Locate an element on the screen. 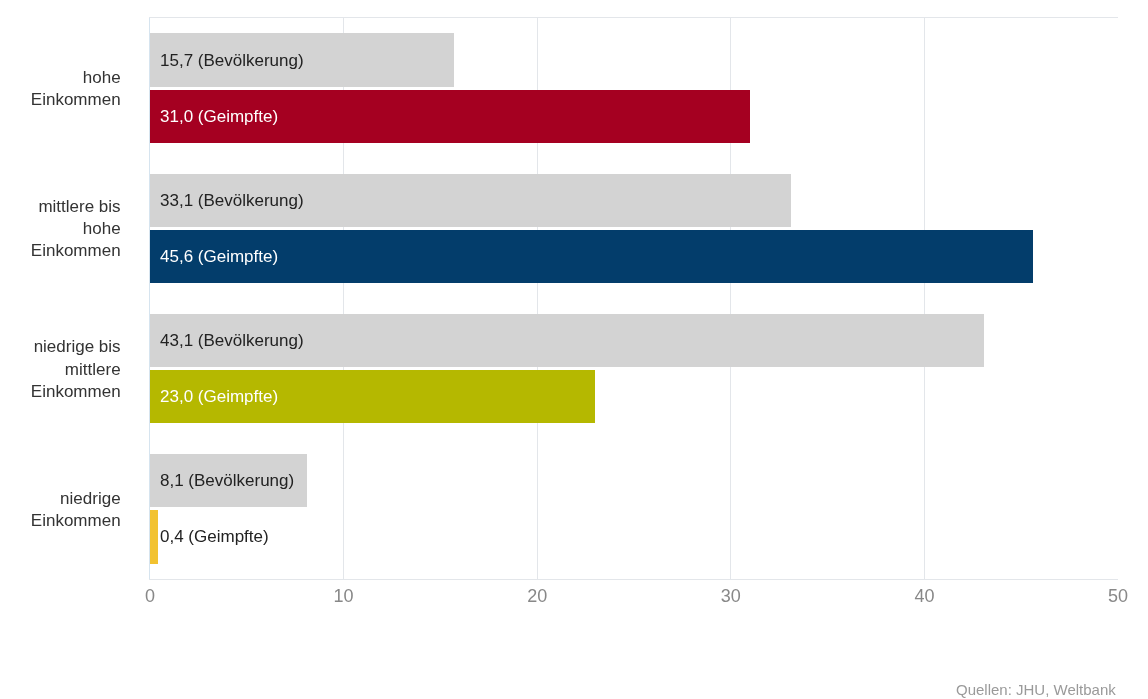 The image size is (1148, 699). data-label: 8,1 (Bevölkerung) is located at coordinates (227, 480).